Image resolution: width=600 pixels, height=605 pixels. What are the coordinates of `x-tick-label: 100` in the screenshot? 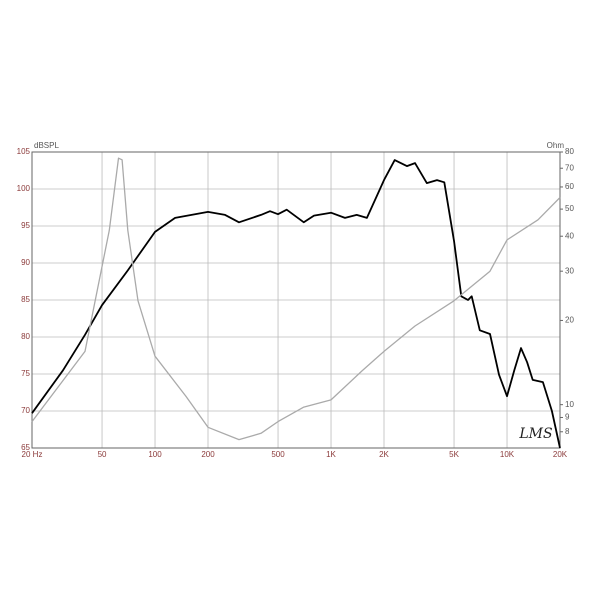 It's located at (155, 454).